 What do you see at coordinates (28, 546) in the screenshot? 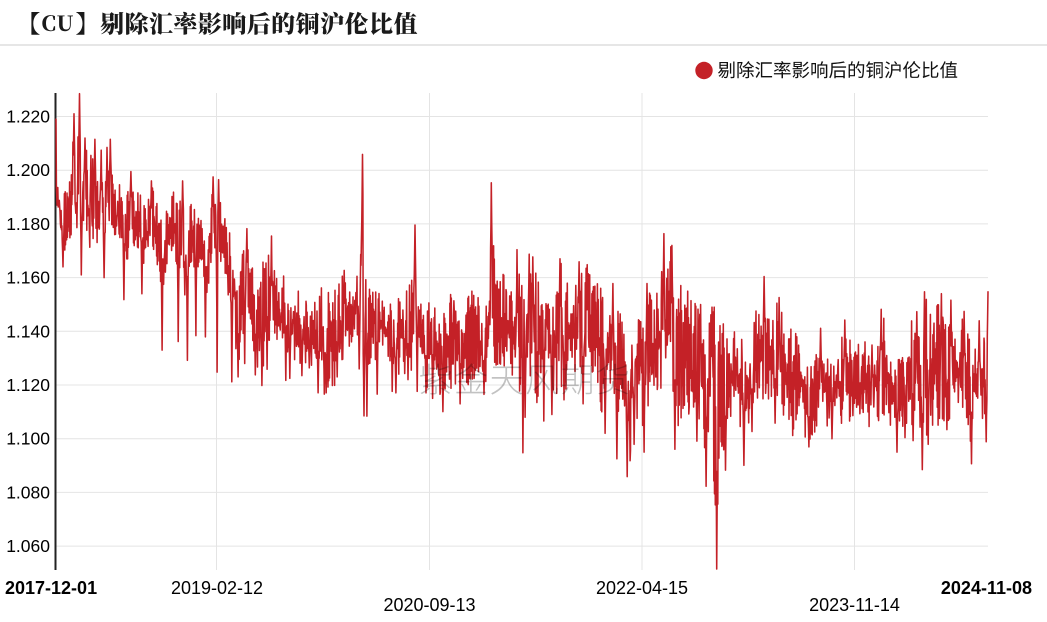
I see `svg-text: 1.060` at bounding box center [28, 546].